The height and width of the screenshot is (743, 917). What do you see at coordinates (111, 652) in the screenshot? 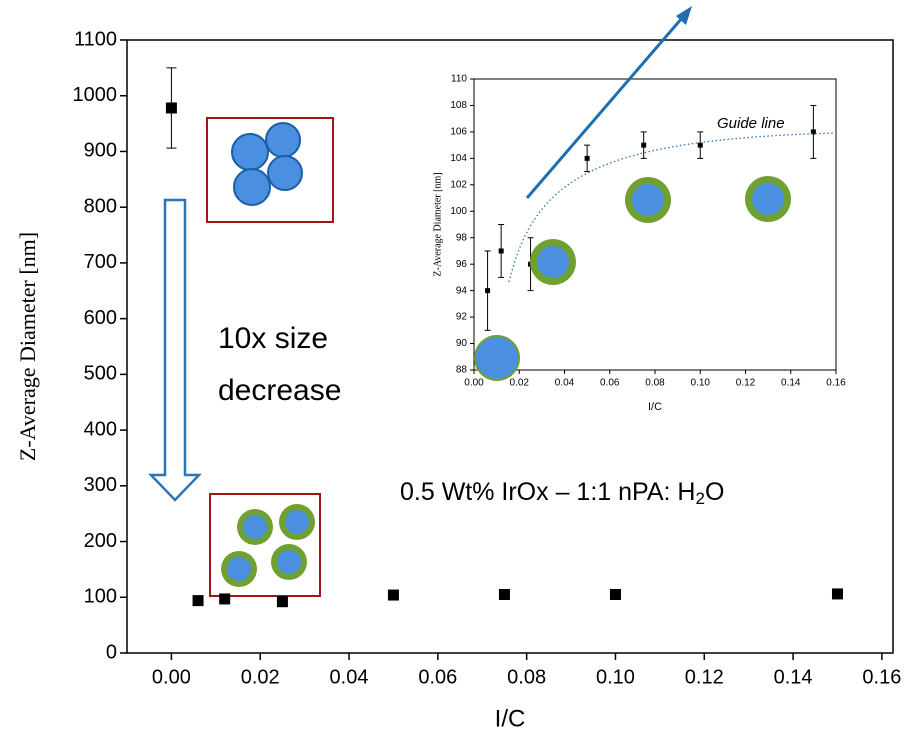
I see `y-tick-label: 0` at bounding box center [111, 652].